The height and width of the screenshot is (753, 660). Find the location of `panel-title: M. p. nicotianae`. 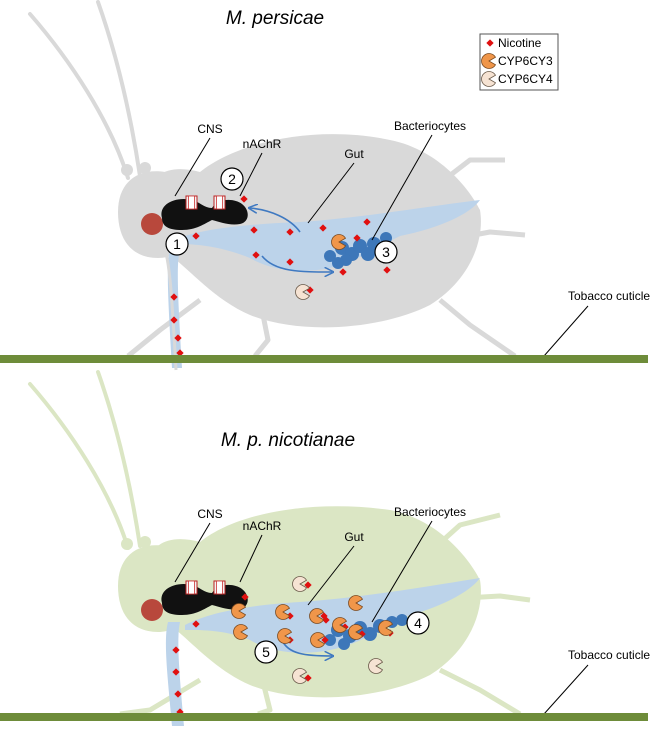

panel-title: M. p. nicotianae is located at coordinates (288, 440).